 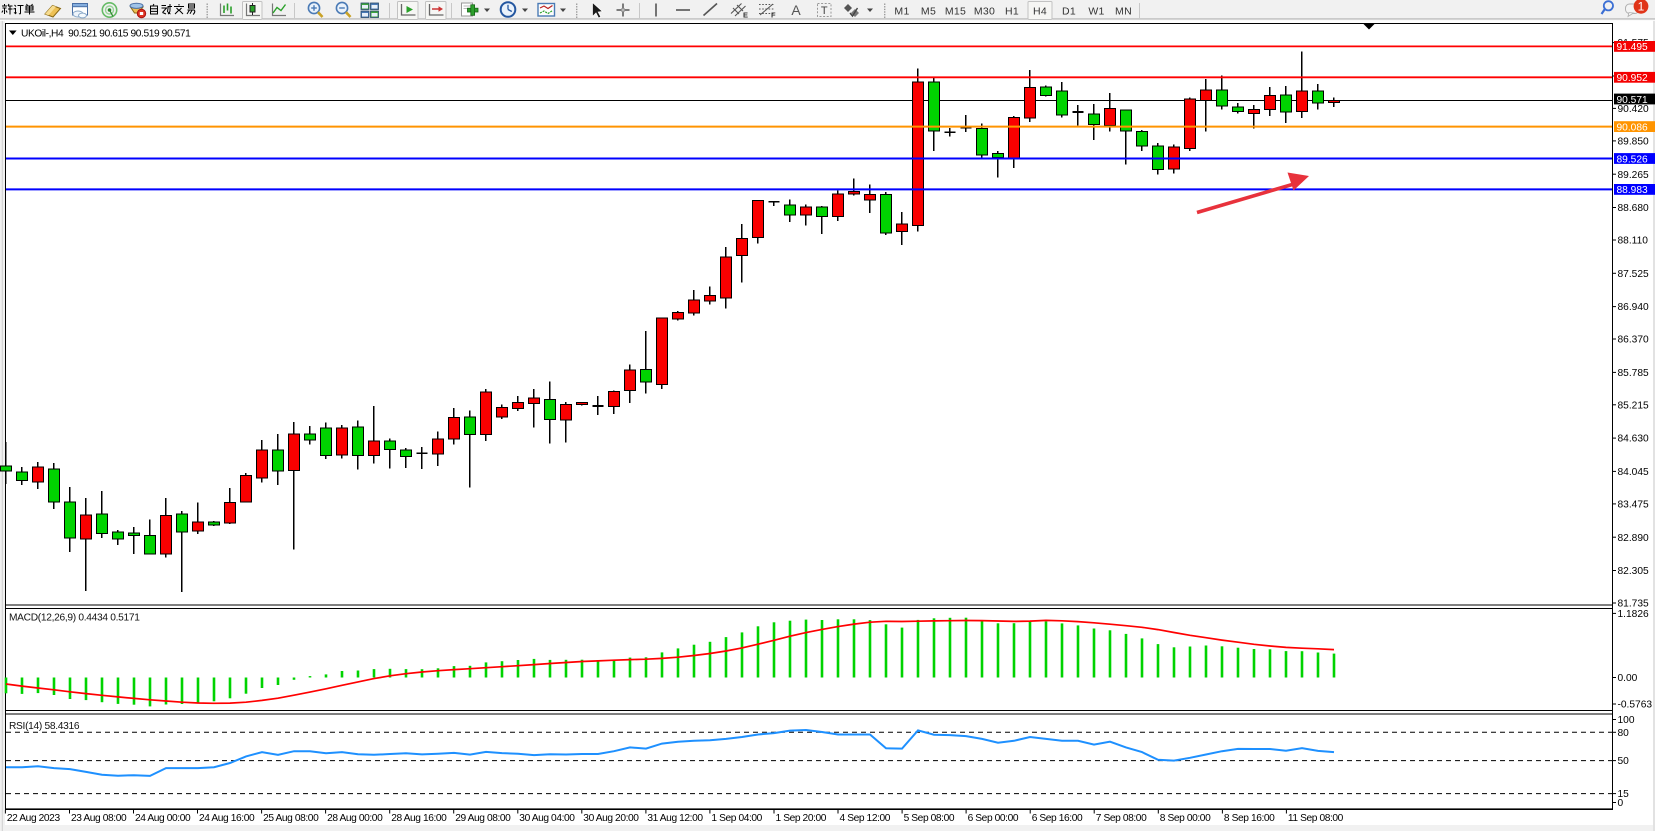 I want to click on svg-text: W1, so click(x=1096, y=12).